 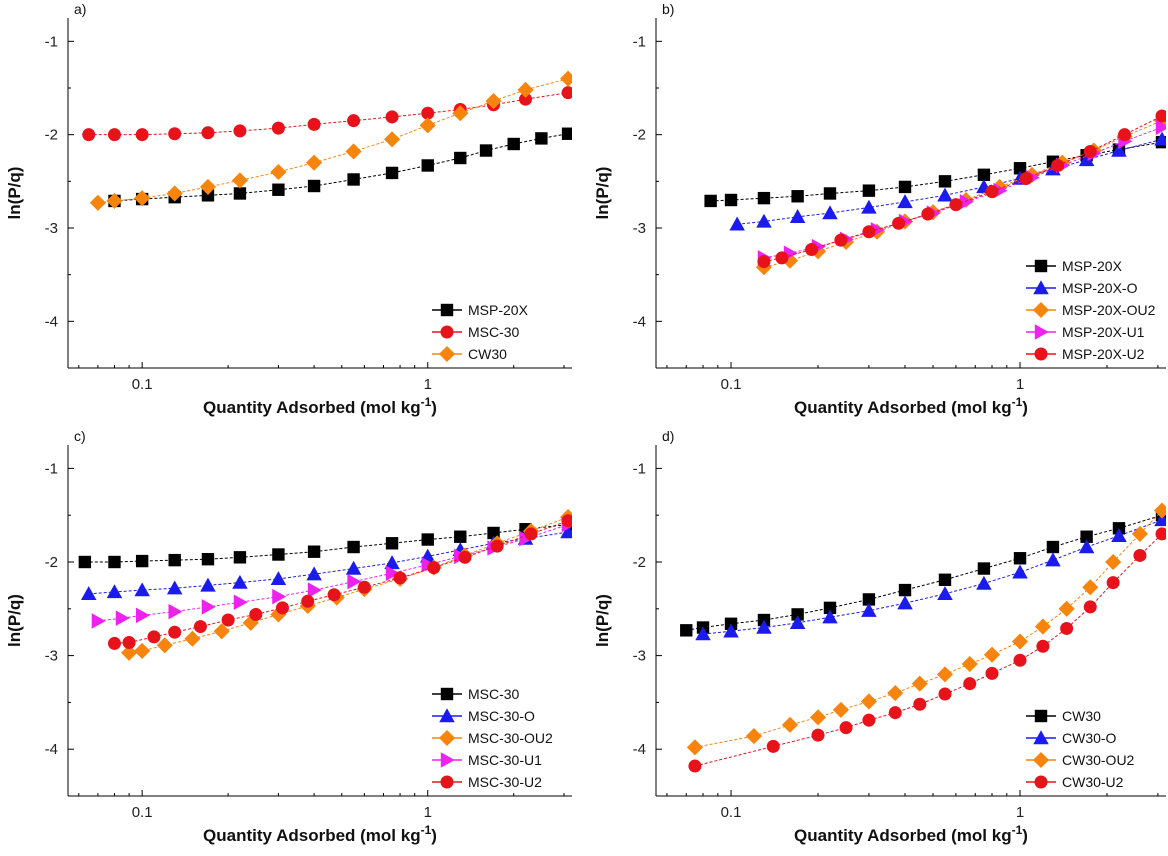 I want to click on legend-label: CW30, so click(x=487, y=354).